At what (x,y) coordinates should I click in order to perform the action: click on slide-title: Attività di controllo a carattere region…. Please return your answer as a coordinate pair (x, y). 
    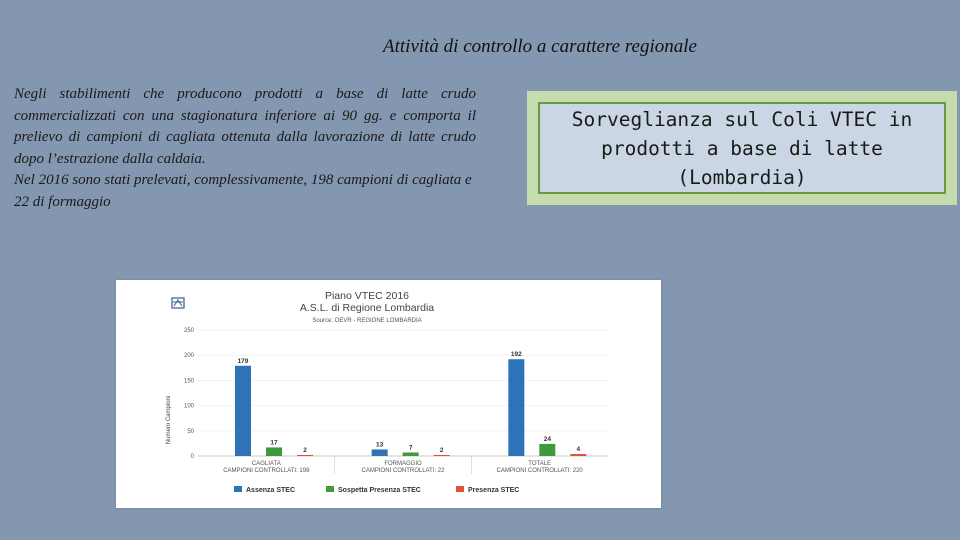
    Looking at the image, I should click on (540, 46).